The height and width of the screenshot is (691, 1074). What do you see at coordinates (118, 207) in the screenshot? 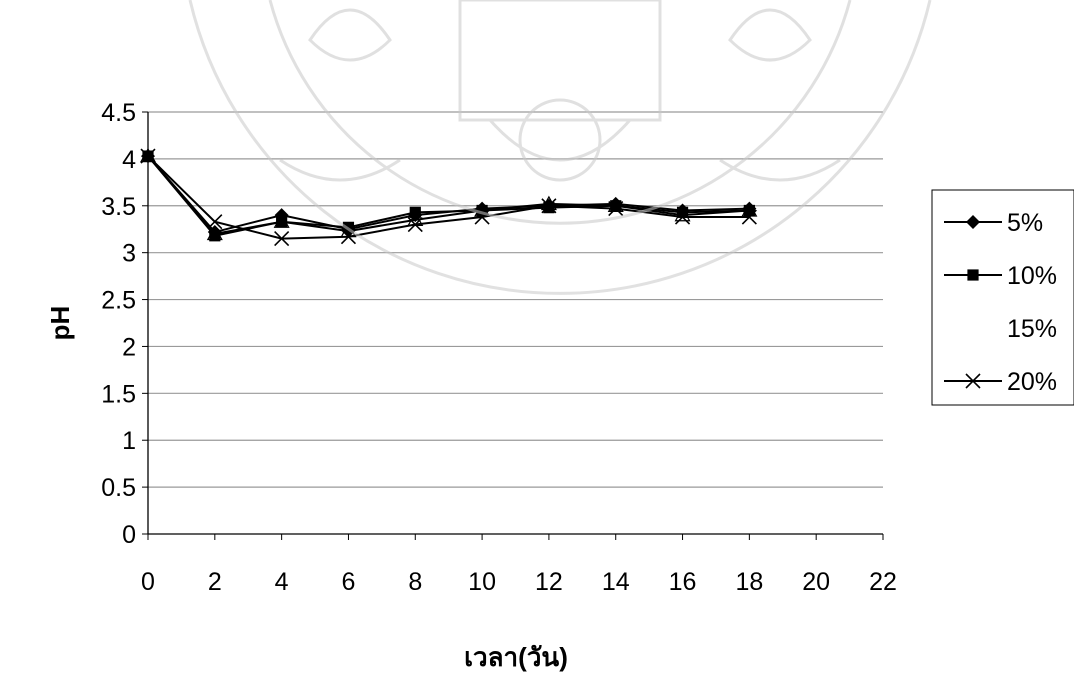
I see `y-tick-label: 3.5` at bounding box center [118, 207].